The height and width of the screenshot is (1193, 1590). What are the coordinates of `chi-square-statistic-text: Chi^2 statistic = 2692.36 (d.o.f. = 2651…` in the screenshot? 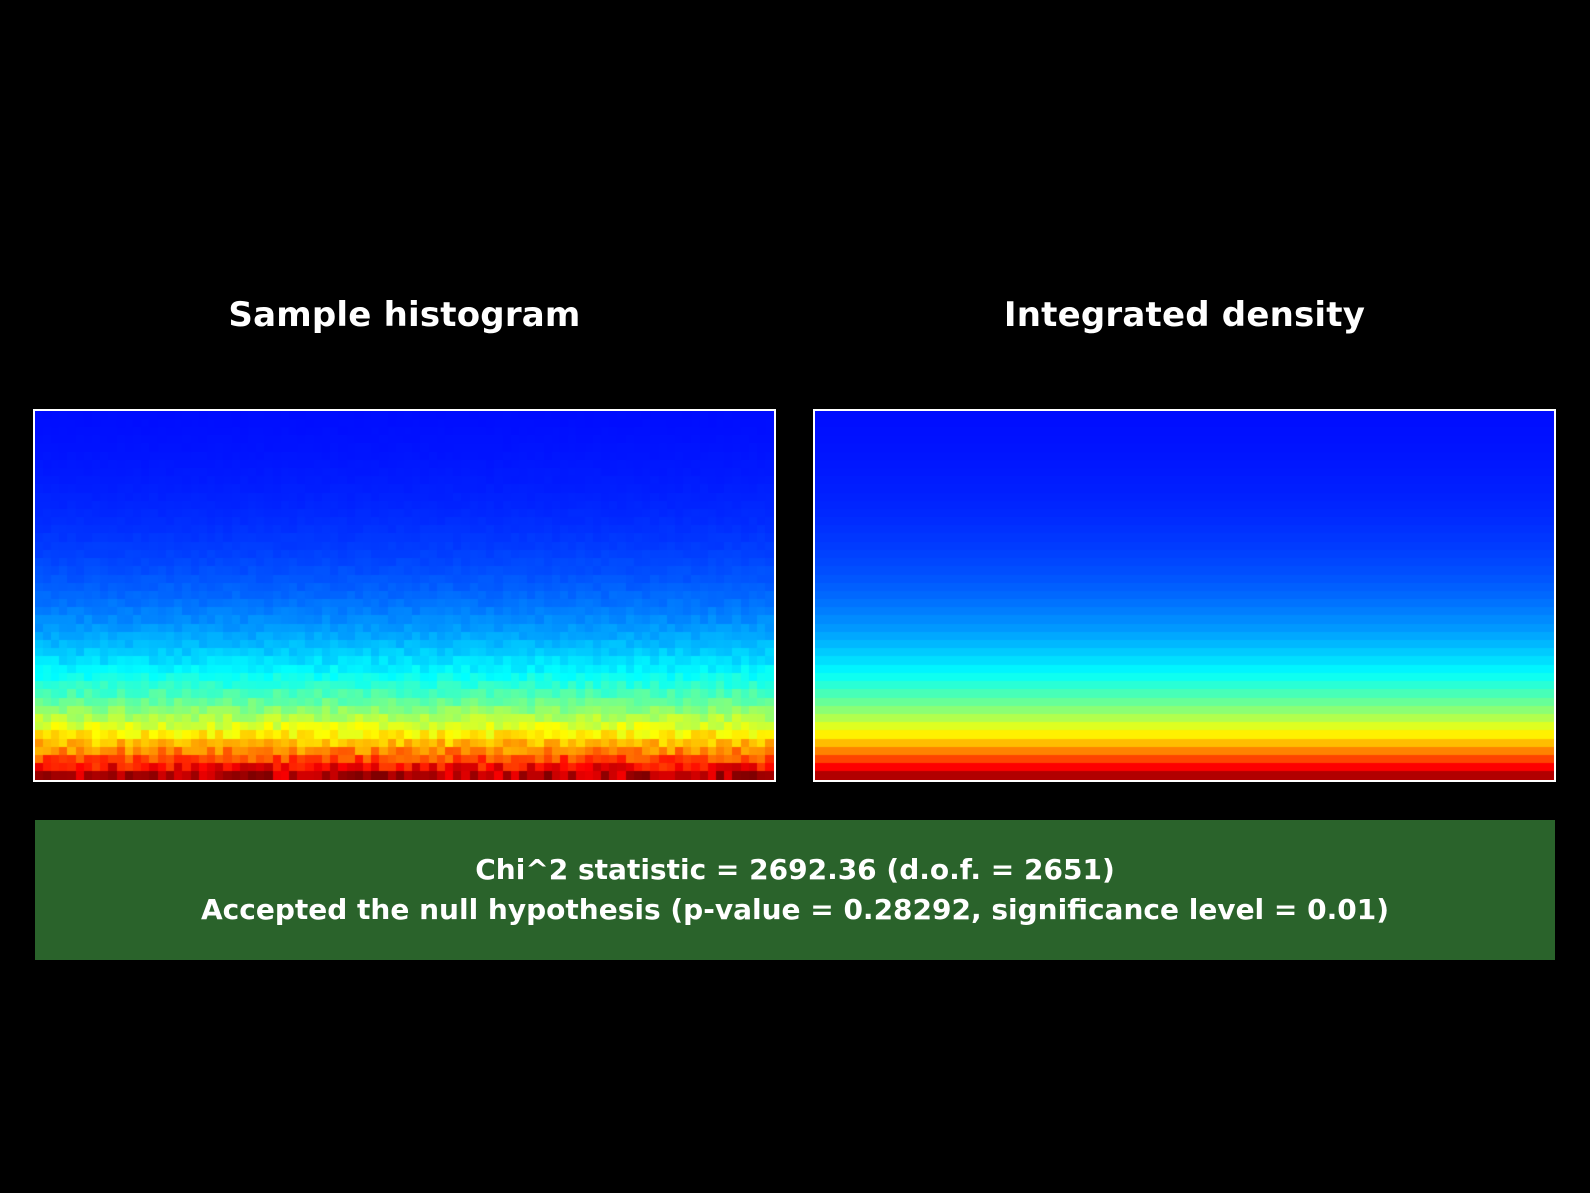 It's located at (795, 869).